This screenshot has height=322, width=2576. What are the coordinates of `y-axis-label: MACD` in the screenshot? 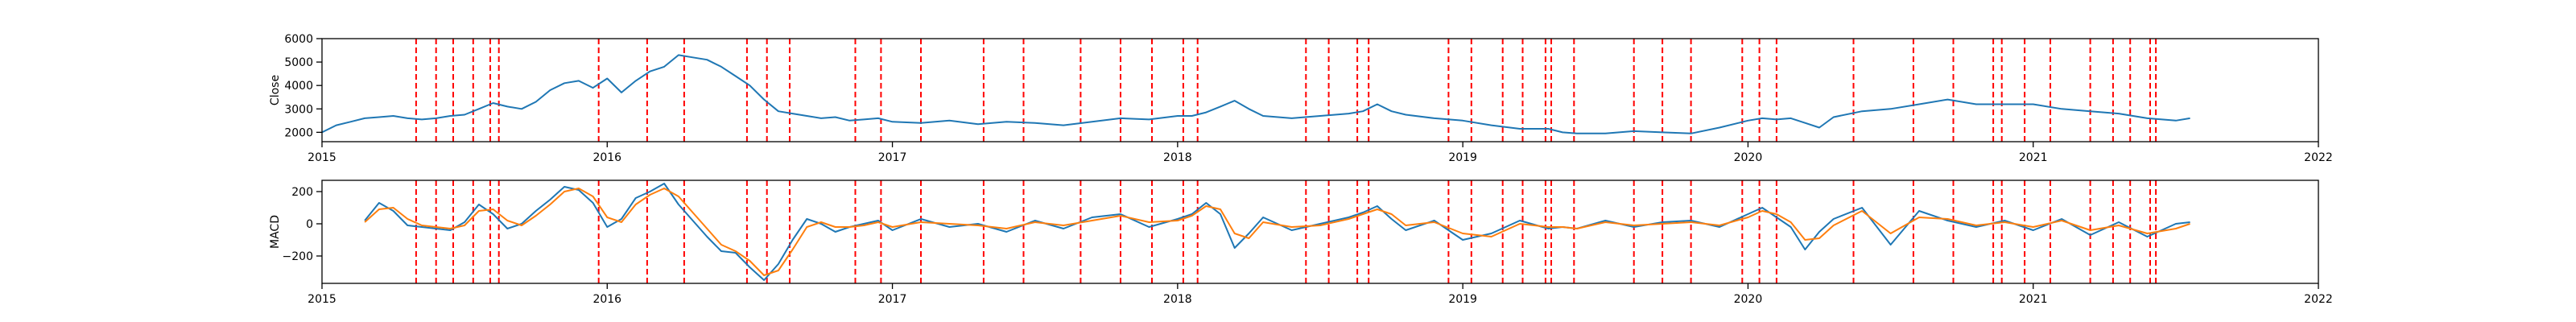 It's located at (275, 232).